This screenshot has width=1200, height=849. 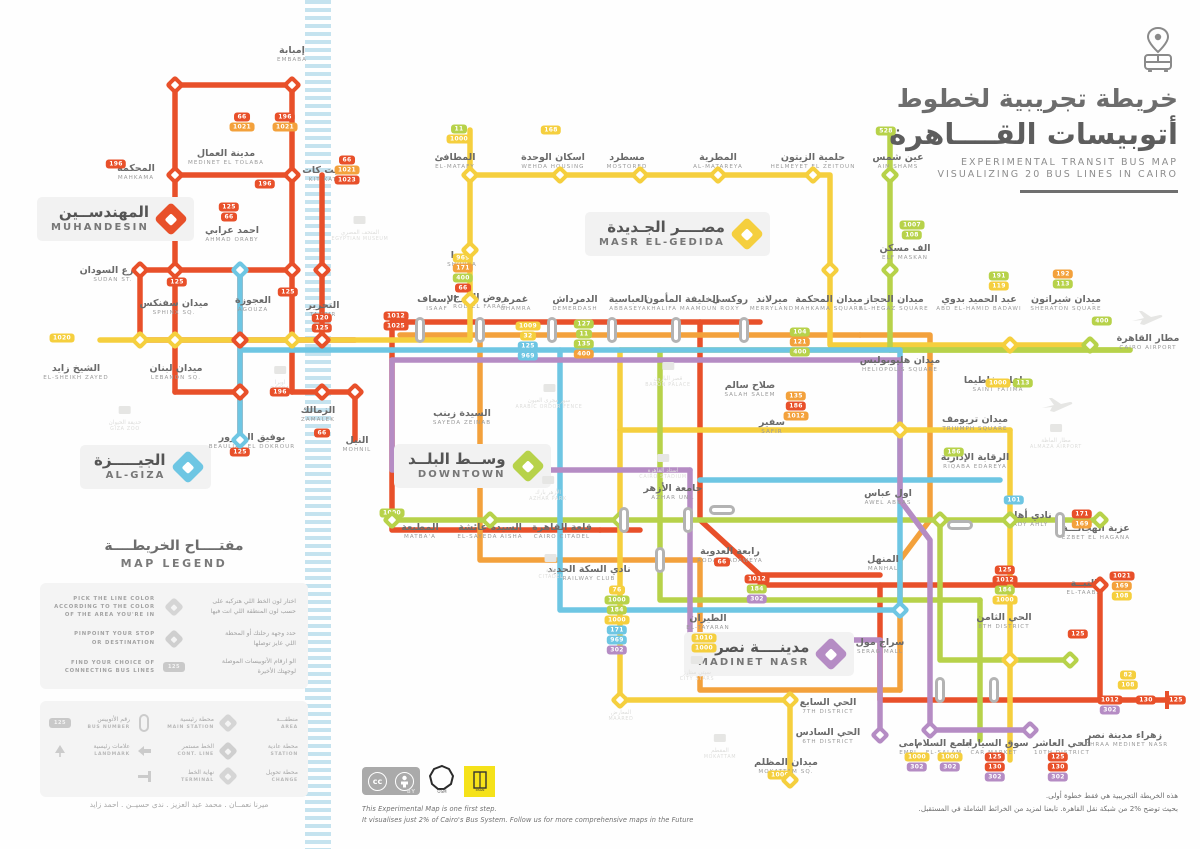 I want to click on bus-number-badge: 101, so click(x=1014, y=500).